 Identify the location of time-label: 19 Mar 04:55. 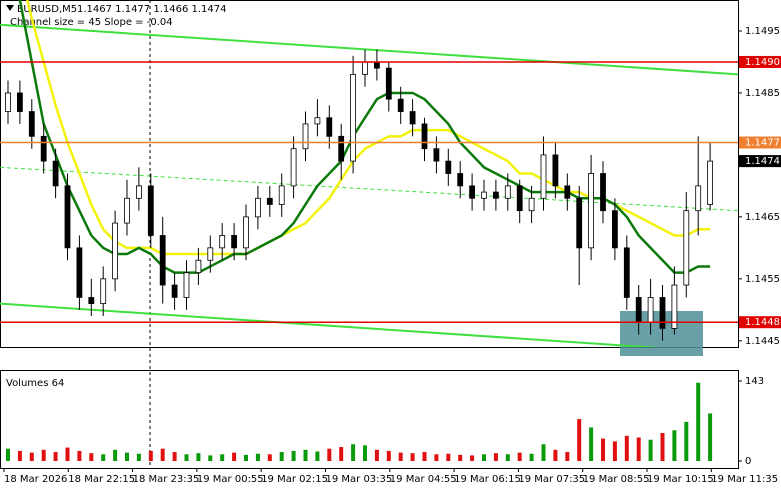
(423, 479).